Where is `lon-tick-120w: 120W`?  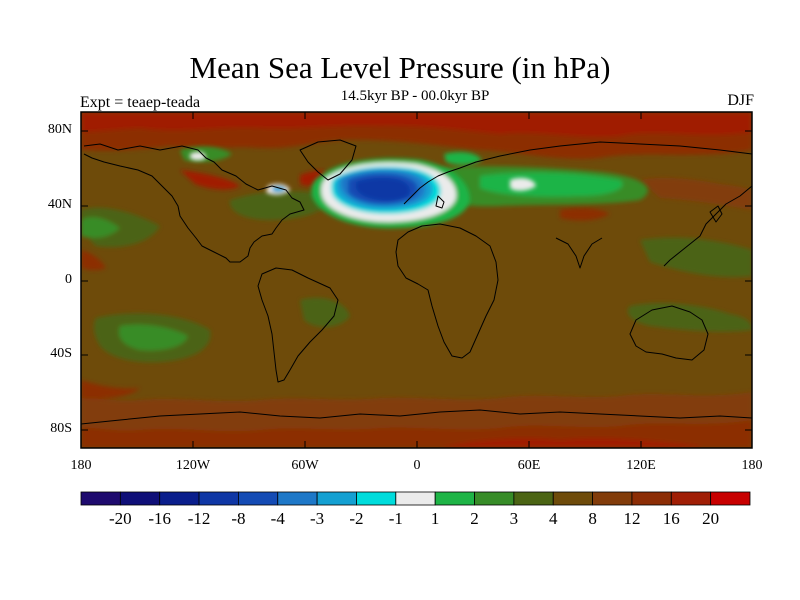 lon-tick-120w: 120W is located at coordinates (193, 465).